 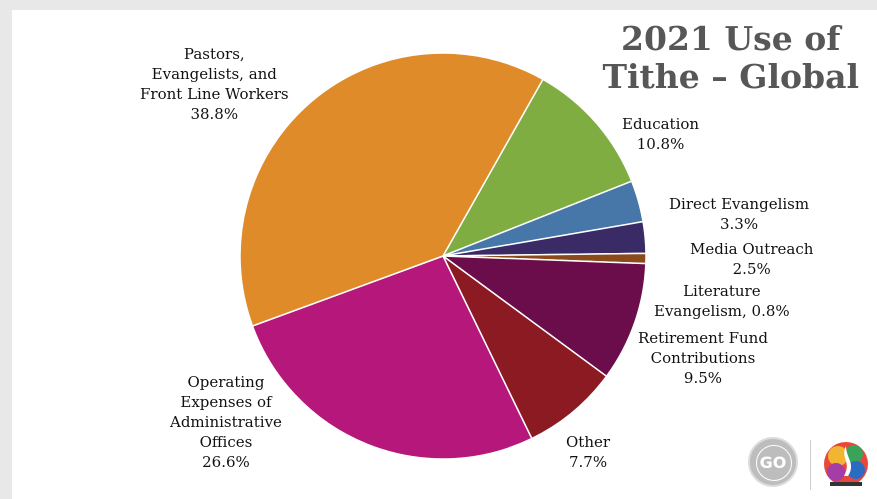 I want to click on label-media-name: Media Outreach, so click(x=752, y=249).